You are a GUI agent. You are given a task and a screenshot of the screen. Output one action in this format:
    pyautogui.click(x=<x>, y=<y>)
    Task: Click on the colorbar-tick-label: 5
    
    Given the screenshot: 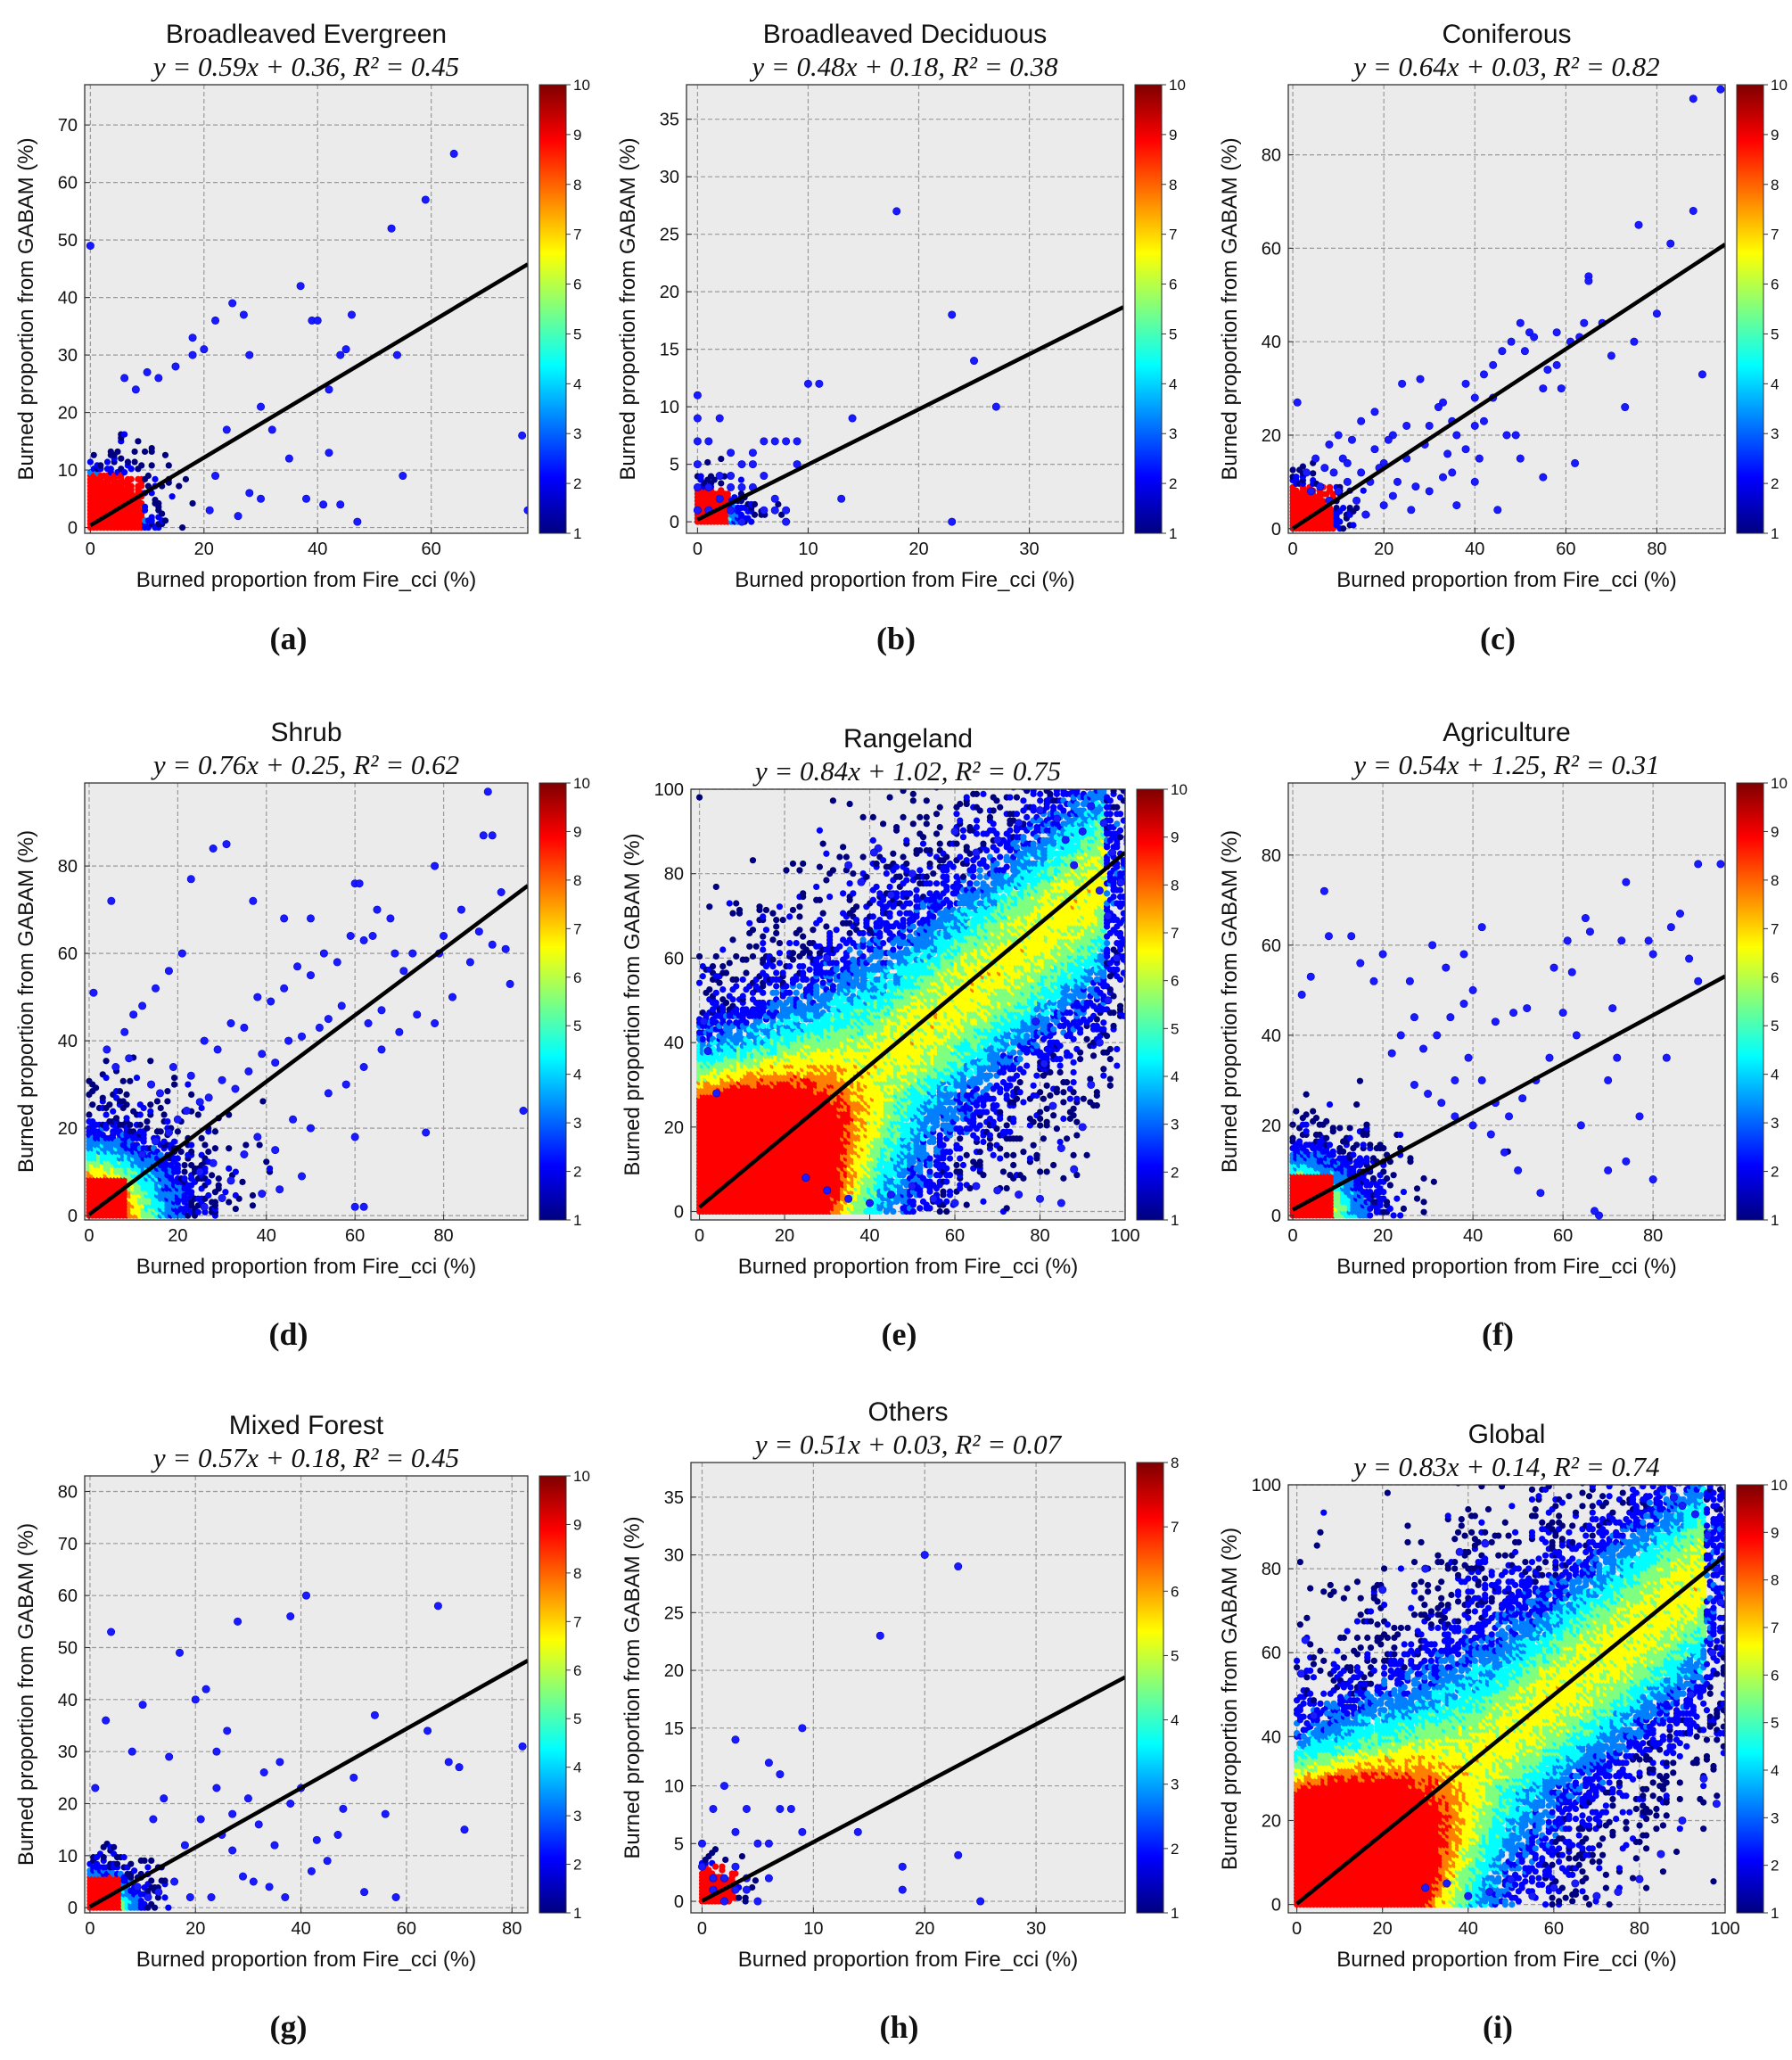 What is the action you would take?
    pyautogui.click(x=577, y=1026)
    